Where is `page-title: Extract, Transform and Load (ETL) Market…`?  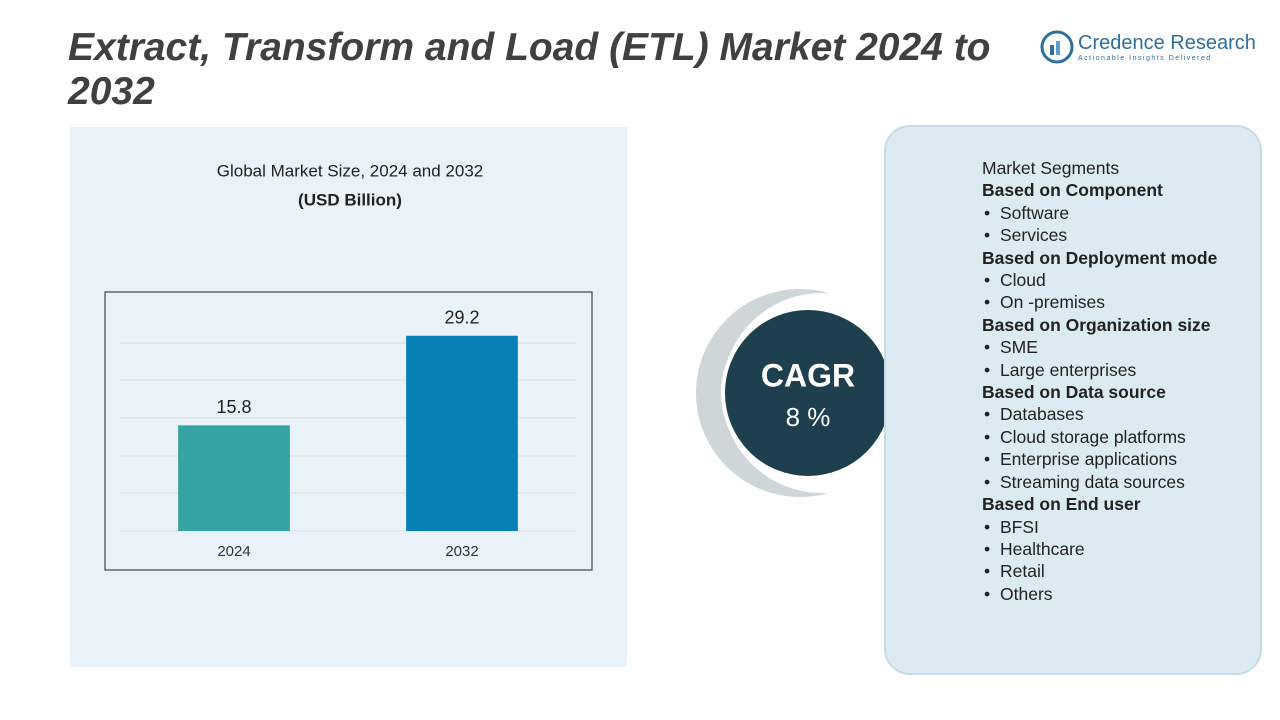
page-title: Extract, Transform and Load (ETL) Market… is located at coordinates (529, 69).